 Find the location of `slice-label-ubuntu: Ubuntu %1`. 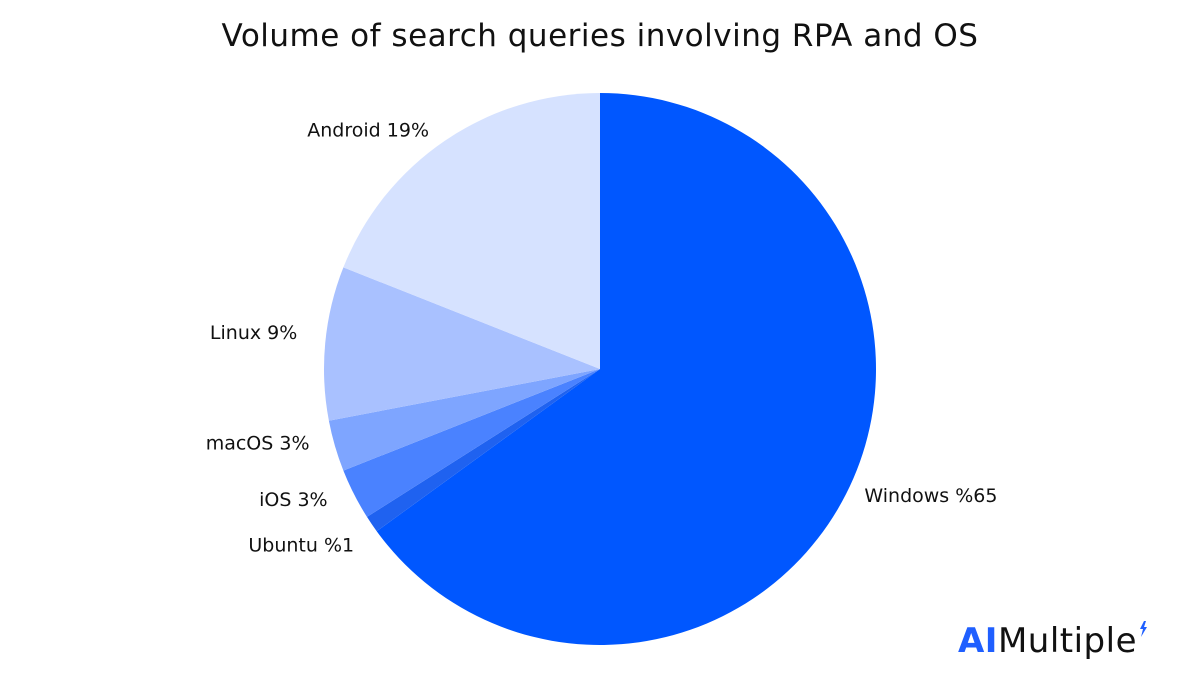

slice-label-ubuntu: Ubuntu %1 is located at coordinates (301, 546).